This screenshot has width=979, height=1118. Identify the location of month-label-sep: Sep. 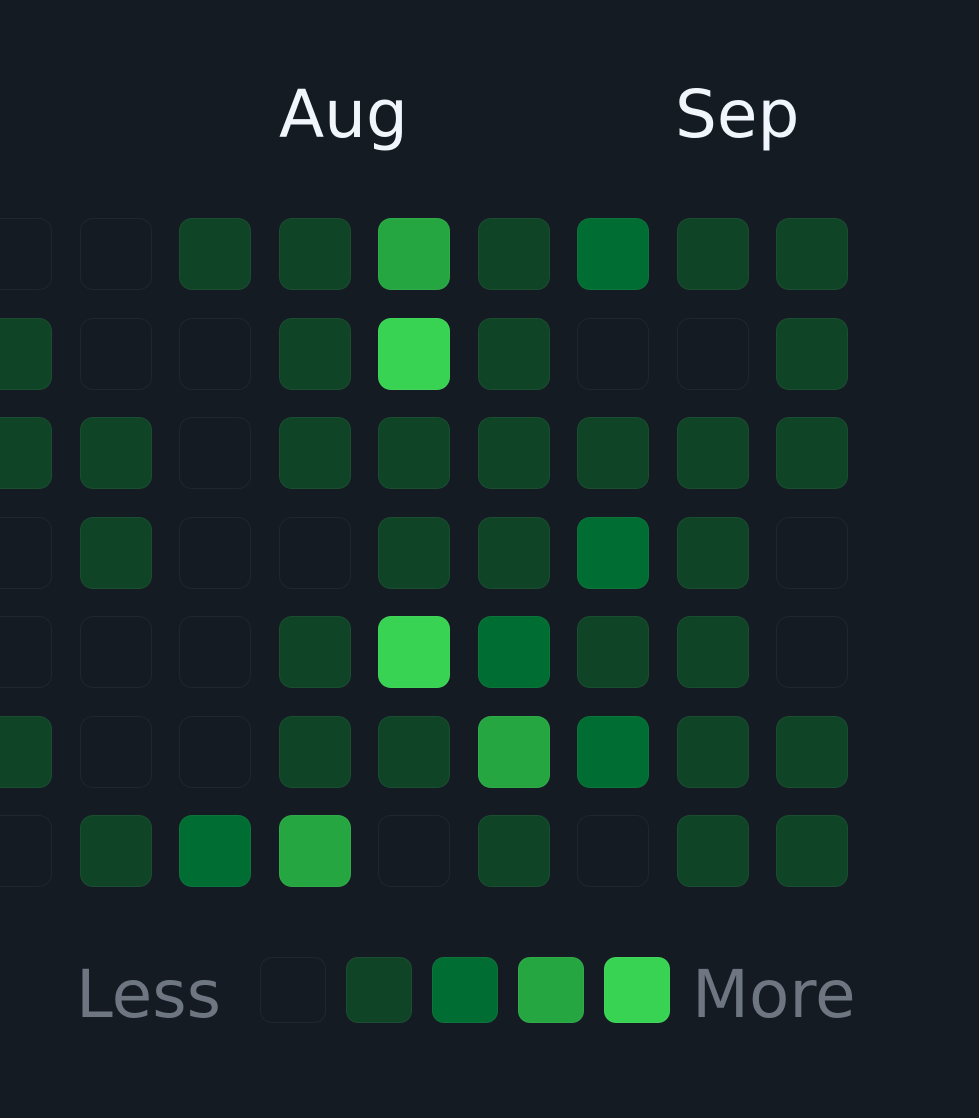
(737, 114).